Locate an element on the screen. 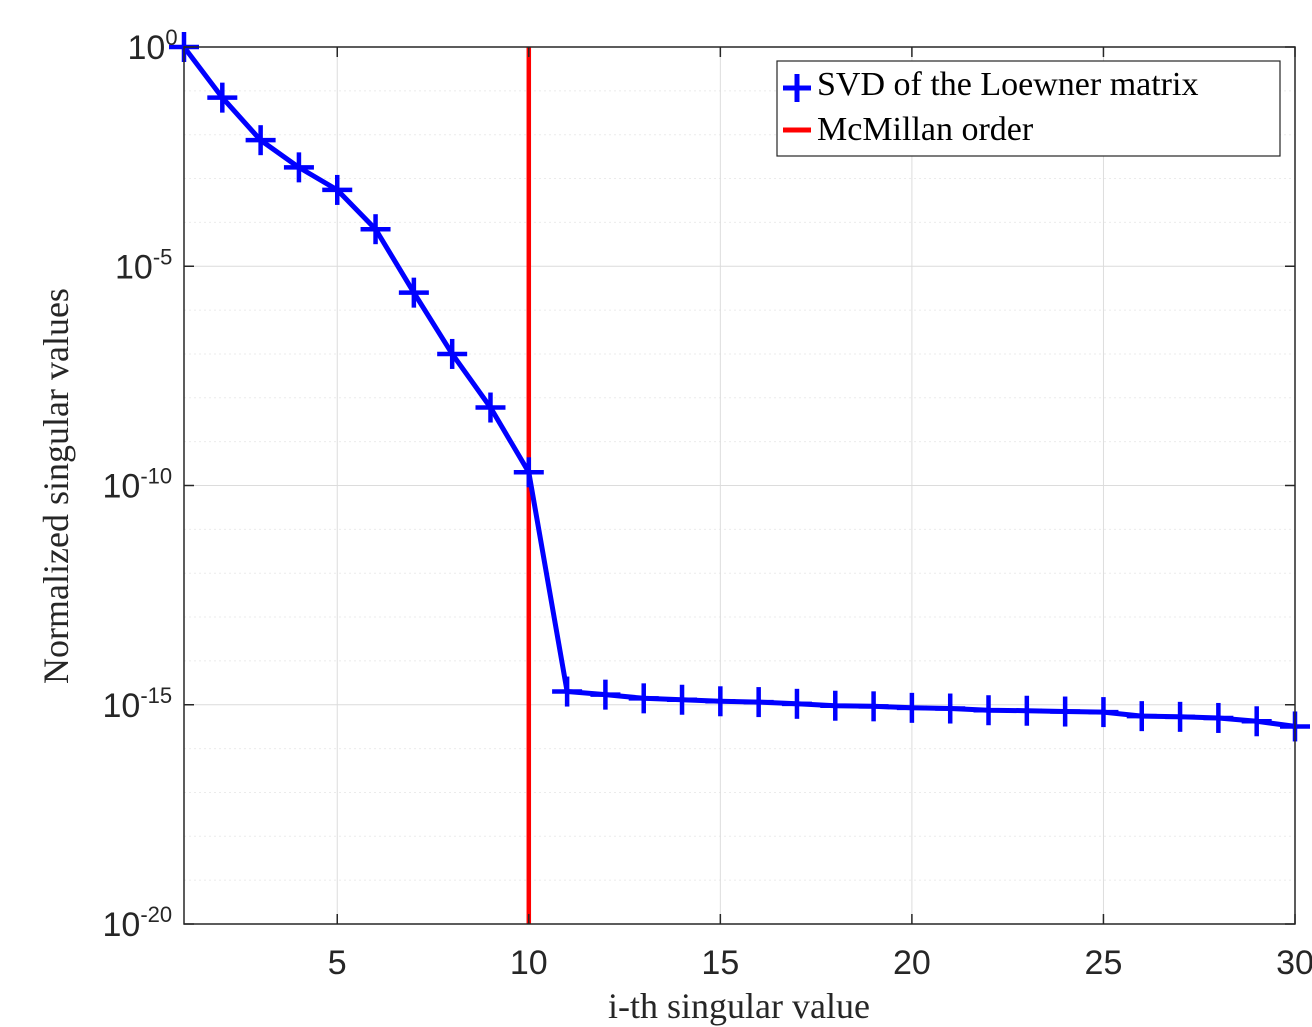 The width and height of the screenshot is (1312, 1027). legend-box is located at coordinates (1028, 108).